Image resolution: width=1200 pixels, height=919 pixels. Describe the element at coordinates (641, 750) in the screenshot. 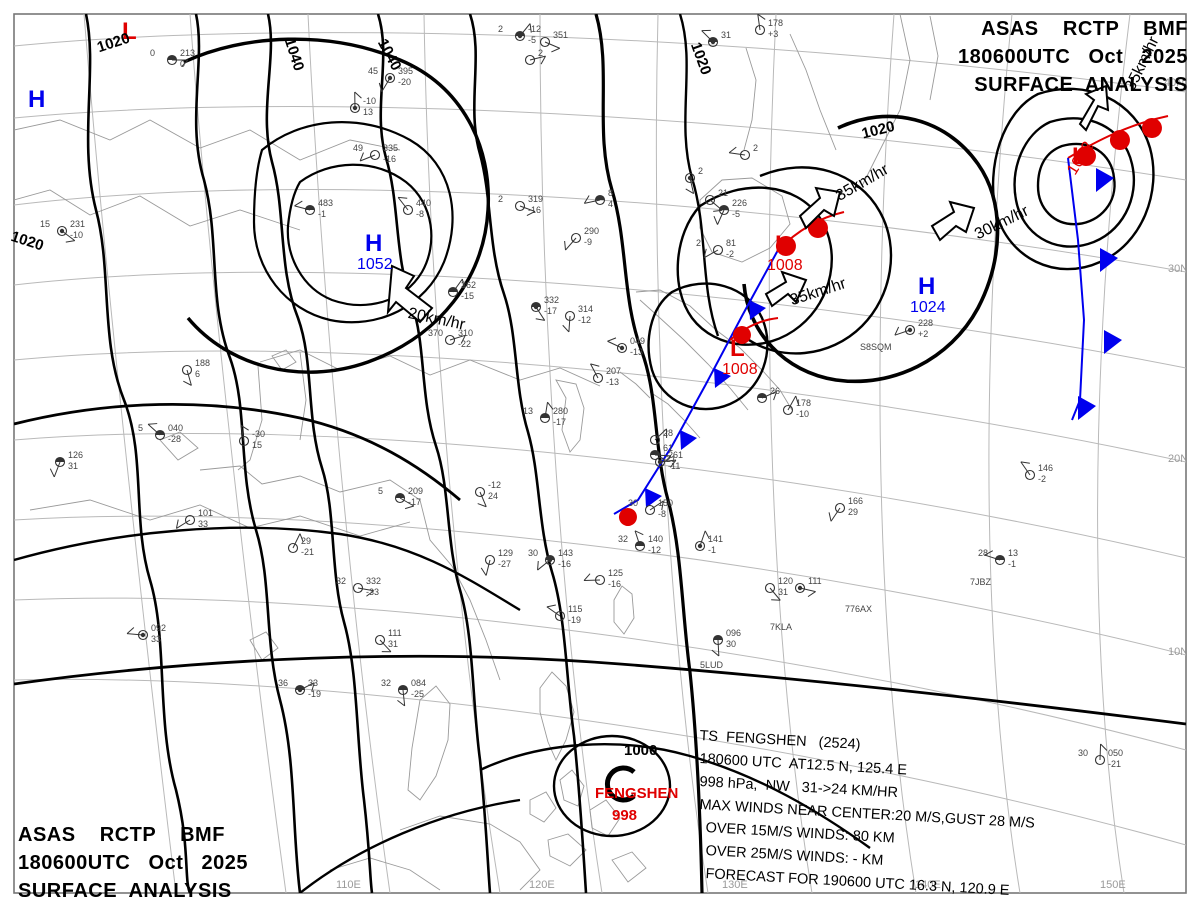

I see `storm-isobar-label: 1000` at that location.